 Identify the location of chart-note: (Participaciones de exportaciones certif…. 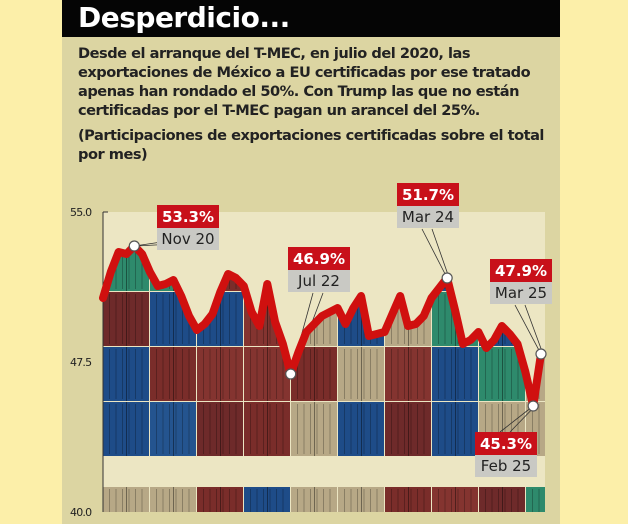
(311, 145).